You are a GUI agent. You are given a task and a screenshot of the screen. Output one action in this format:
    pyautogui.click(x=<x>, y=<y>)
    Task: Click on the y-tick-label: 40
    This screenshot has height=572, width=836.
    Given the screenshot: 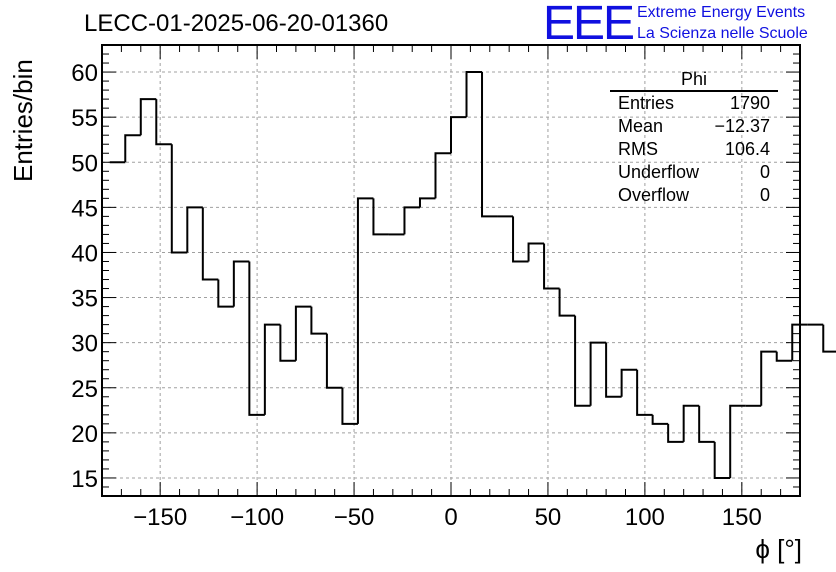 What is the action you would take?
    pyautogui.click(x=84, y=253)
    